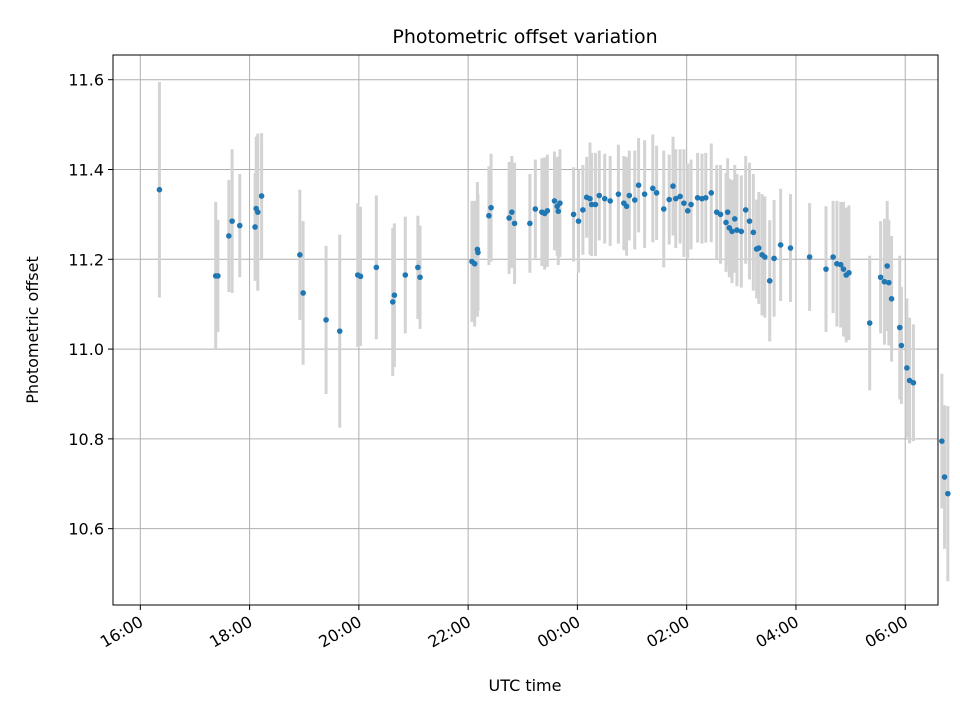  Describe the element at coordinates (90, 305) in the screenshot. I see `y-axis-ticks: 10.6 10.8 11.0 11.2 11.4 11.6` at that location.